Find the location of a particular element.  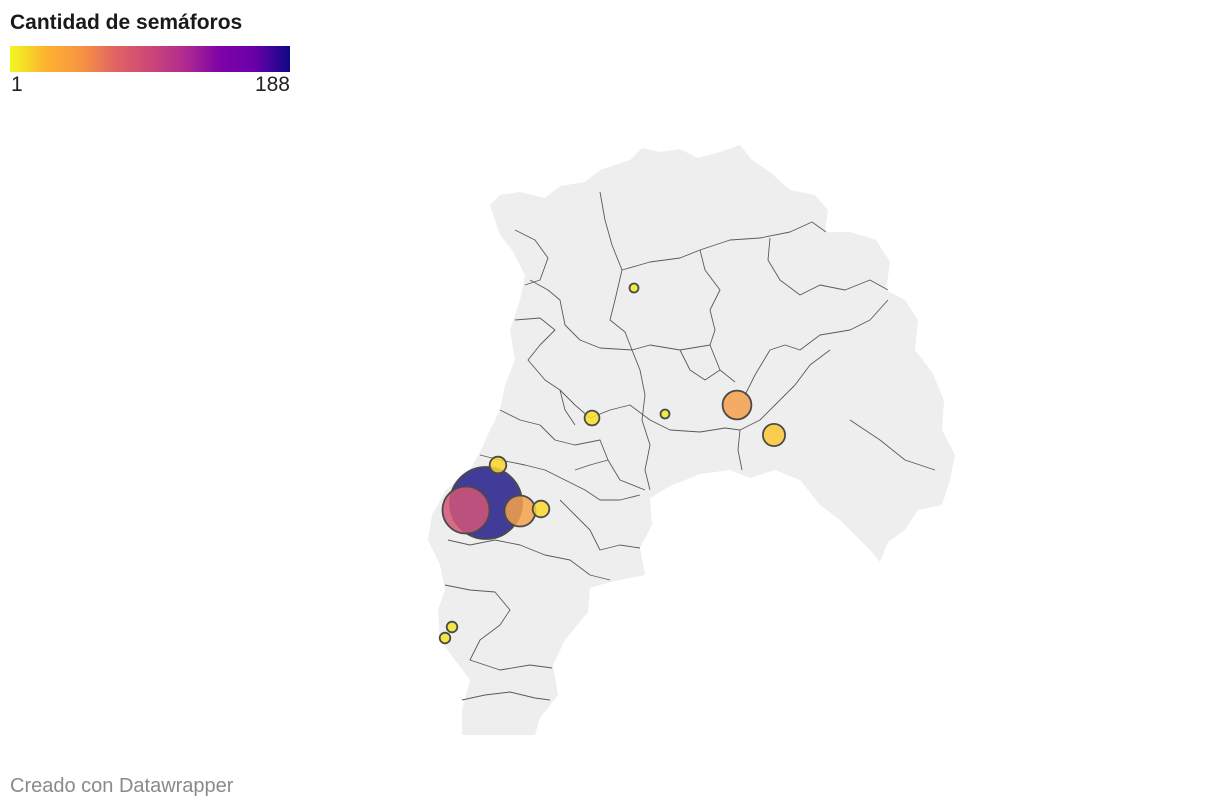

markers is located at coordinates (612, 463).